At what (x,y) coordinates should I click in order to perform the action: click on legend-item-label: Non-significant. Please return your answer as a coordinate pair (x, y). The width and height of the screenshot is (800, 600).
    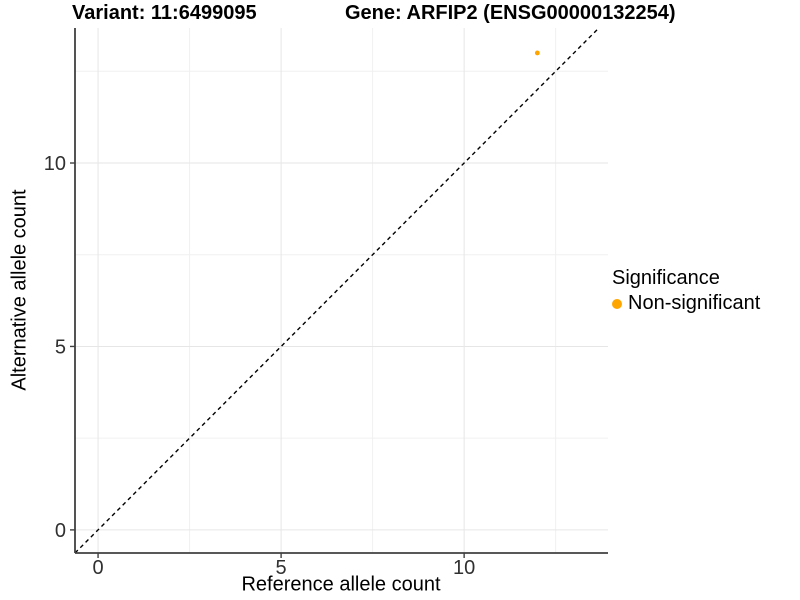
    Looking at the image, I should click on (694, 303).